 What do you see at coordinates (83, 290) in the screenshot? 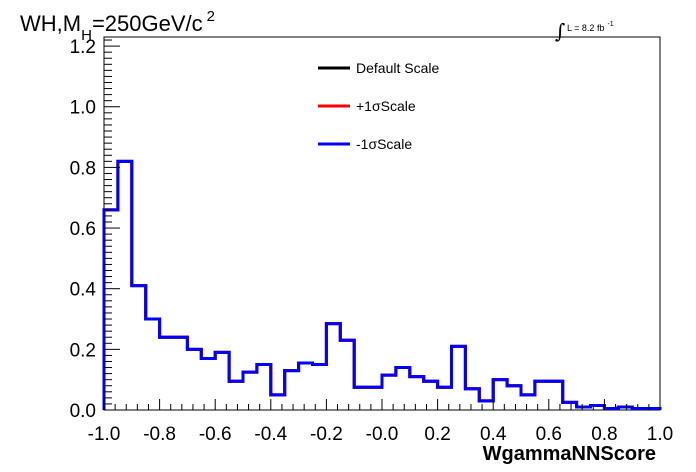
I see `y-tick-label: 0.4` at bounding box center [83, 290].